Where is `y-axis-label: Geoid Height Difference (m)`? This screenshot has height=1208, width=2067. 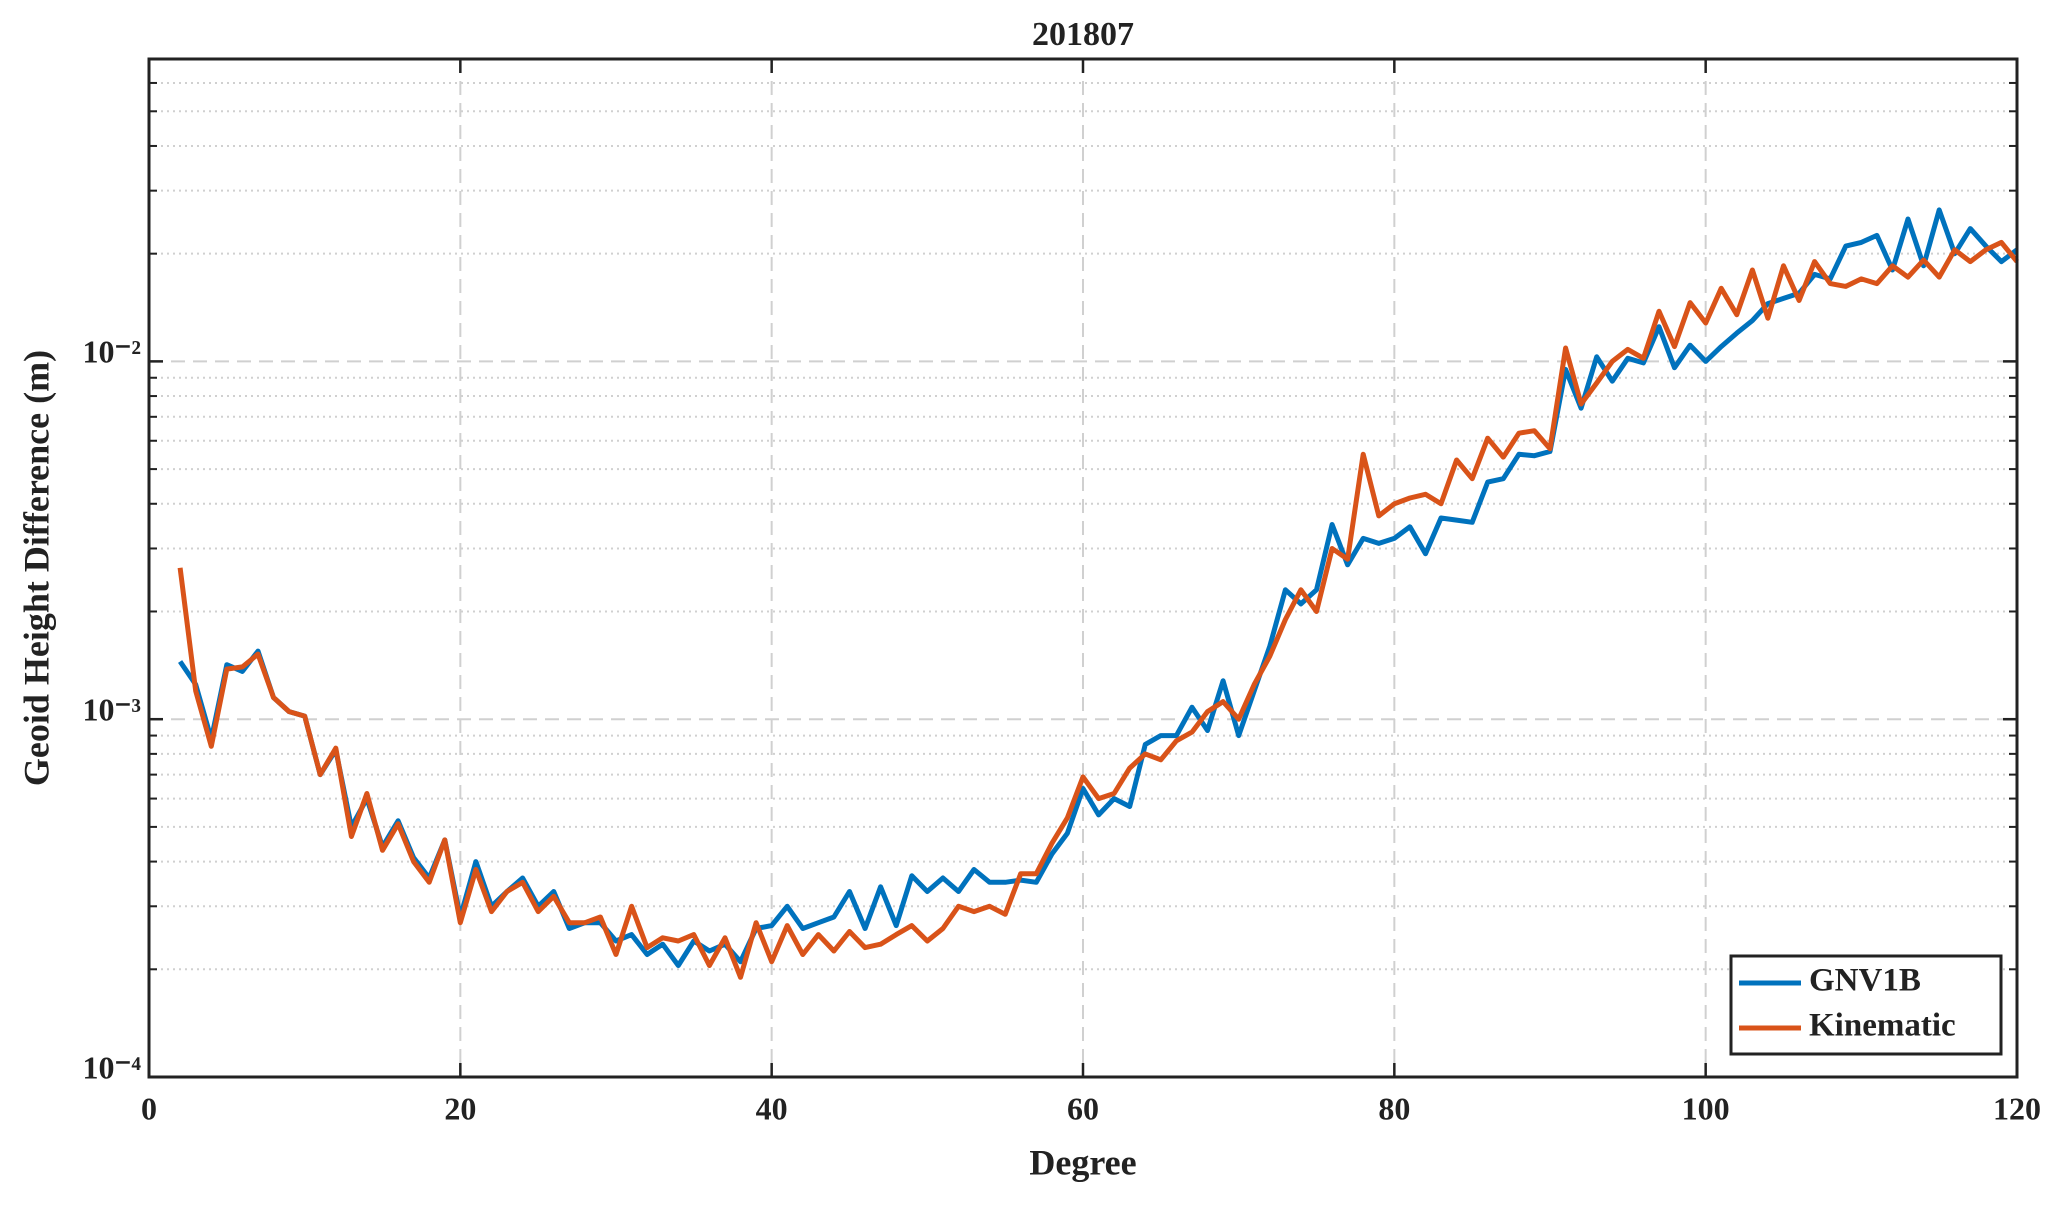 y-axis-label: Geoid Height Difference (m) is located at coordinates (36, 568).